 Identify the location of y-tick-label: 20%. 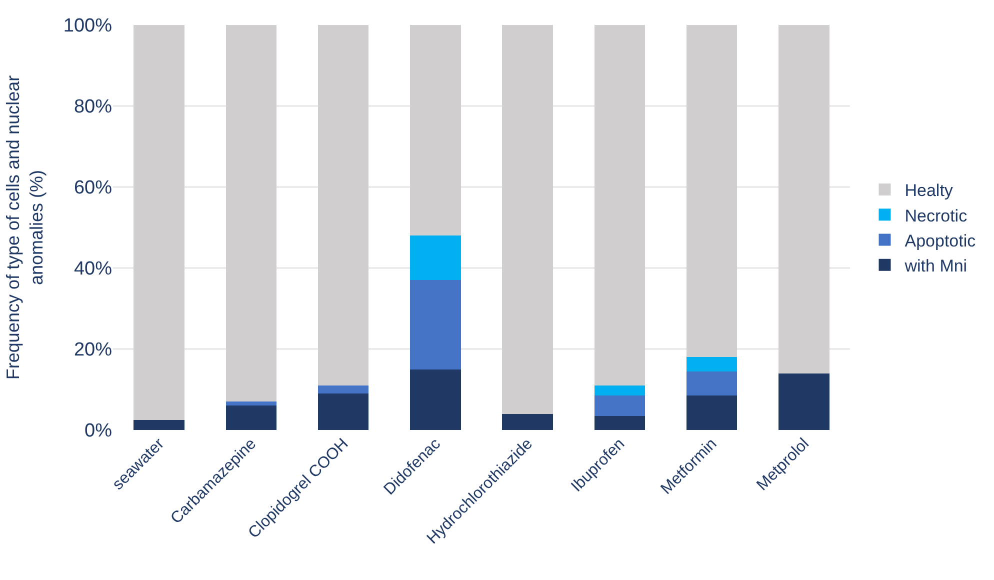
(93, 350).